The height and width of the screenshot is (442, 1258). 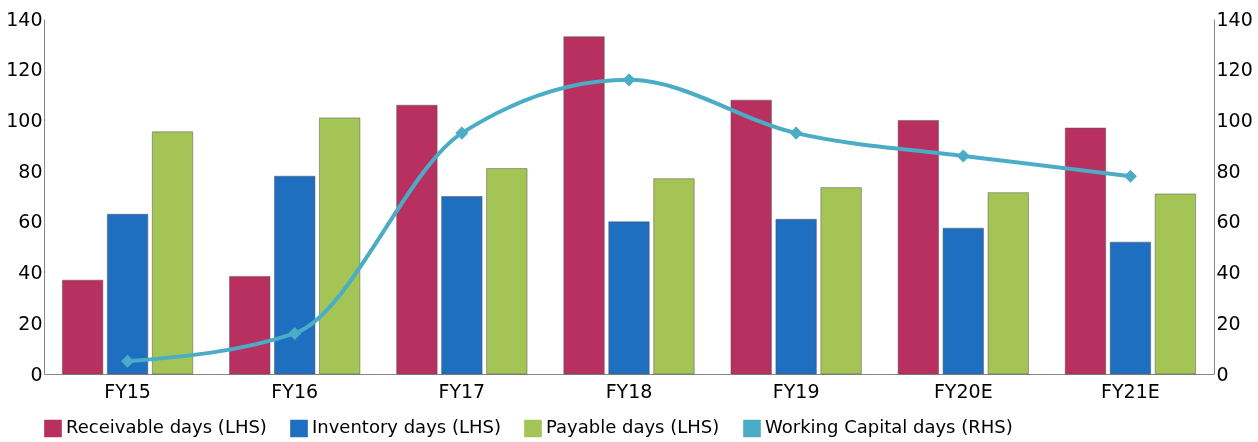 I want to click on y-tick-label: 140, so click(x=24, y=18).